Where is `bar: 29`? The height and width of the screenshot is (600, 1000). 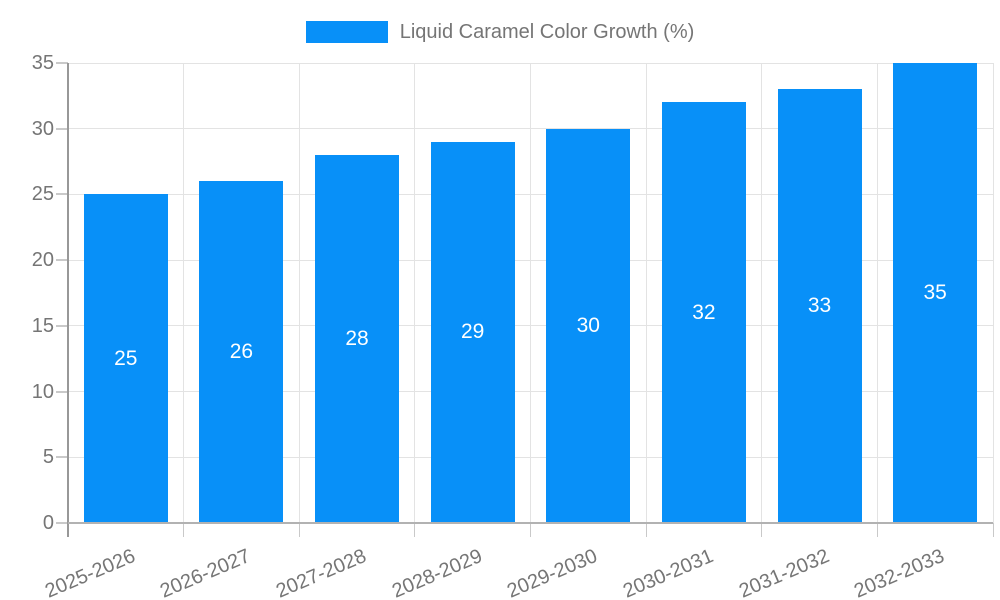
bar: 29 is located at coordinates (472, 332).